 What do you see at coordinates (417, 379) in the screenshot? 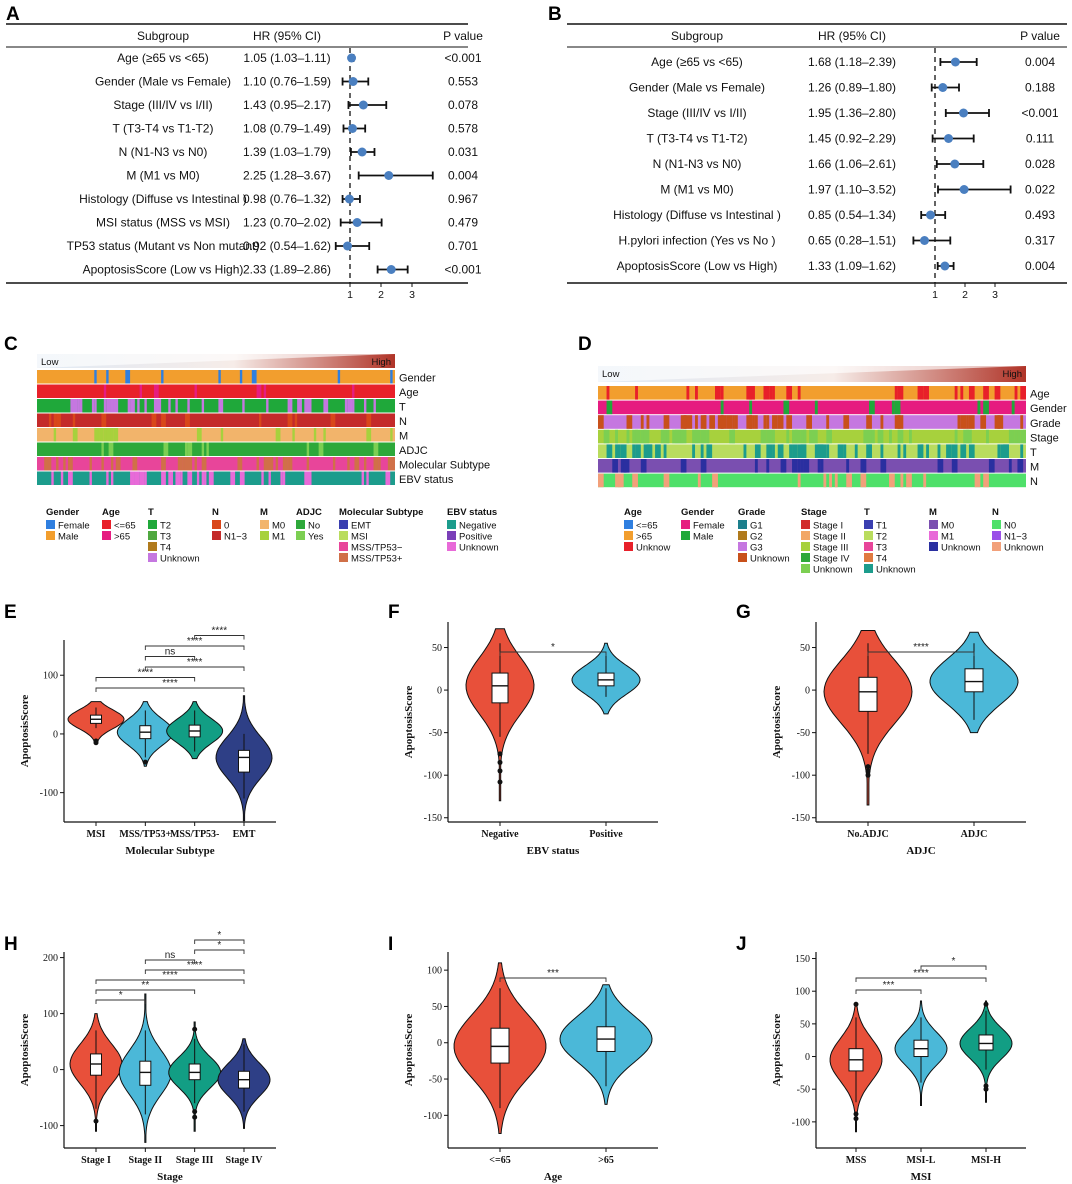
I see `track-label: Gender` at bounding box center [417, 379].